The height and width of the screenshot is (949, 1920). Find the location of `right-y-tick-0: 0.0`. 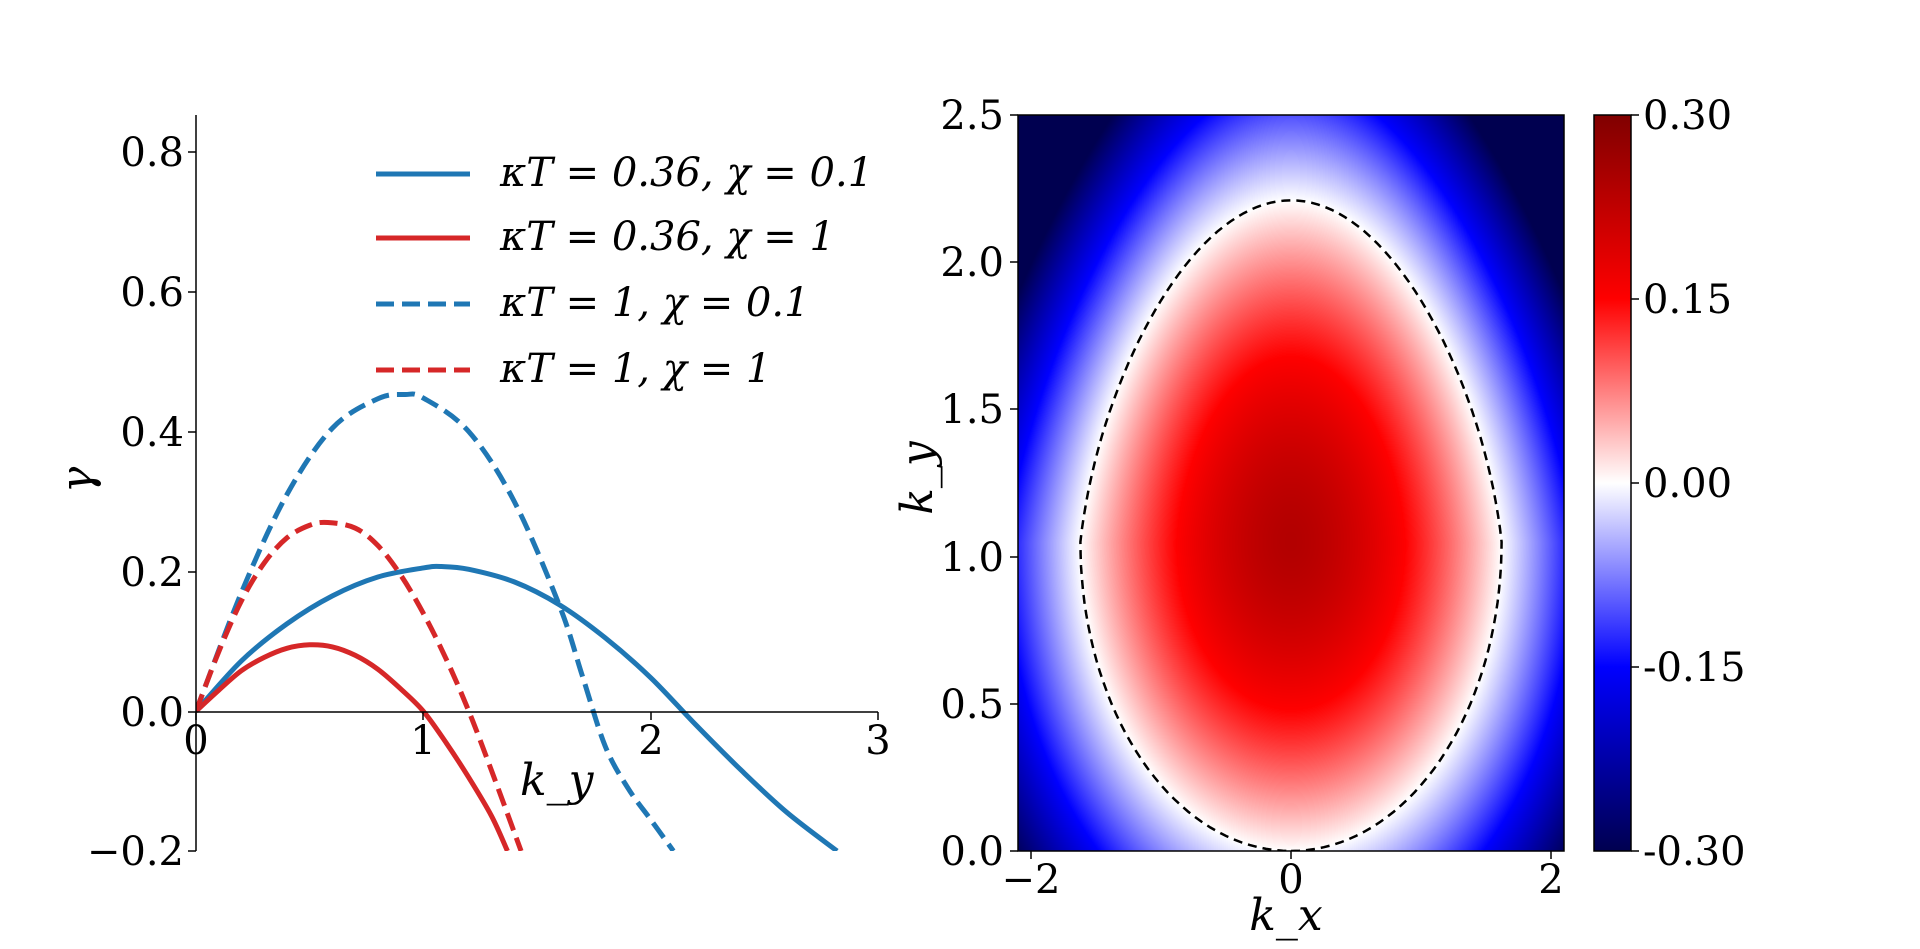

right-y-tick-0: 0.0 is located at coordinates (972, 852).